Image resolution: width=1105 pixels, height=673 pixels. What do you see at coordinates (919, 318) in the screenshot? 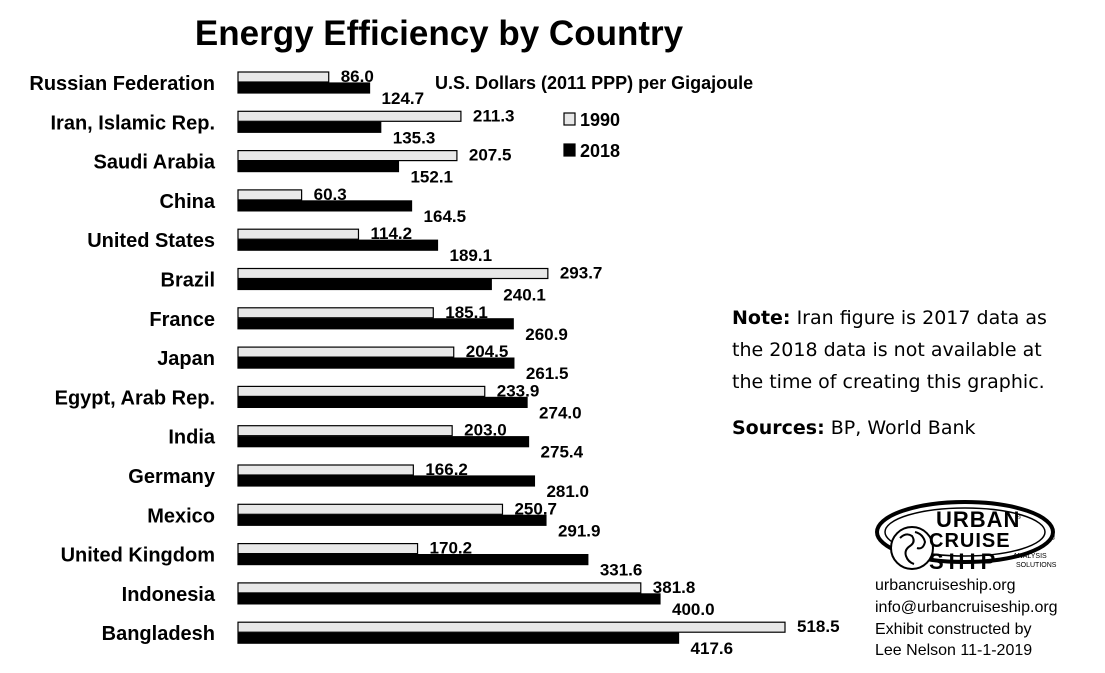
I see `note-text-1: Iran figure is 2017 data as` at bounding box center [919, 318].